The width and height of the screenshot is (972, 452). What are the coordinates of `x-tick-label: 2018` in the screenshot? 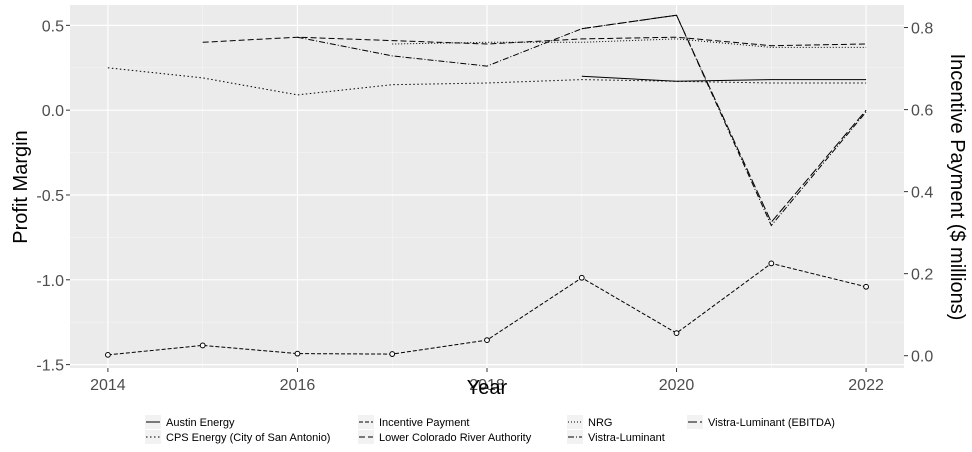 It's located at (487, 385).